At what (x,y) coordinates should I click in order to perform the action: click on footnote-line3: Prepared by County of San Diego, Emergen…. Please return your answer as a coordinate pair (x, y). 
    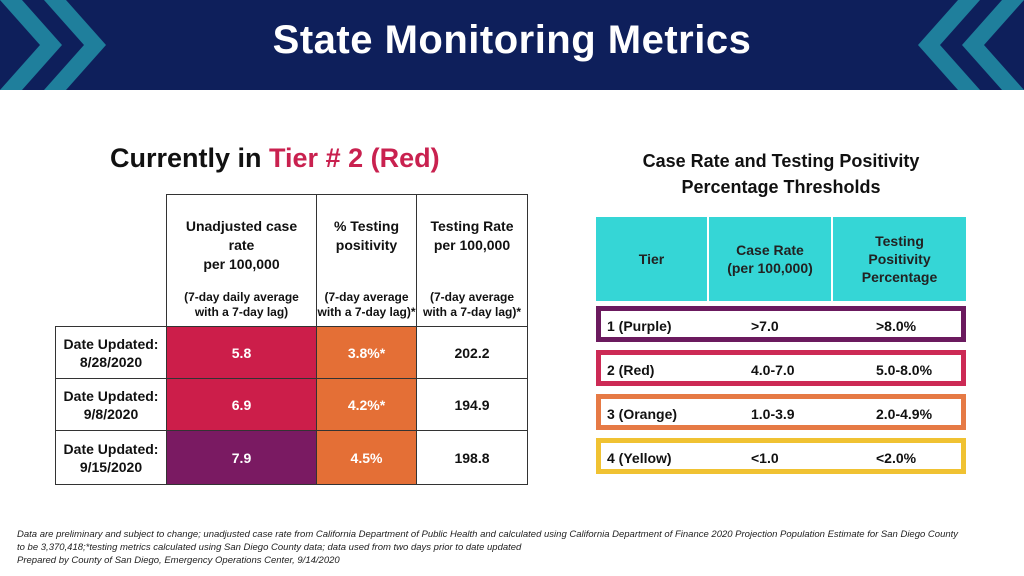
    Looking at the image, I should click on (178, 560).